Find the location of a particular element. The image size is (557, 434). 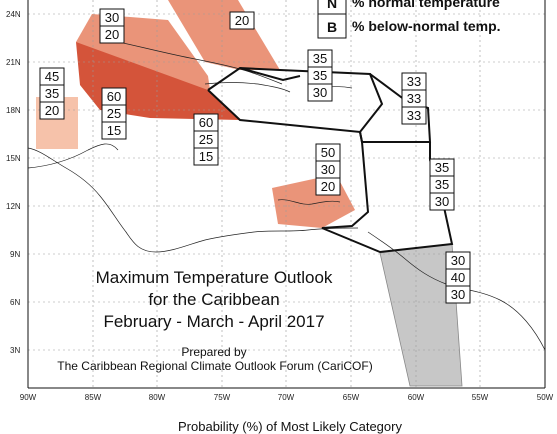

x-tick-label: 55W is located at coordinates (480, 397).